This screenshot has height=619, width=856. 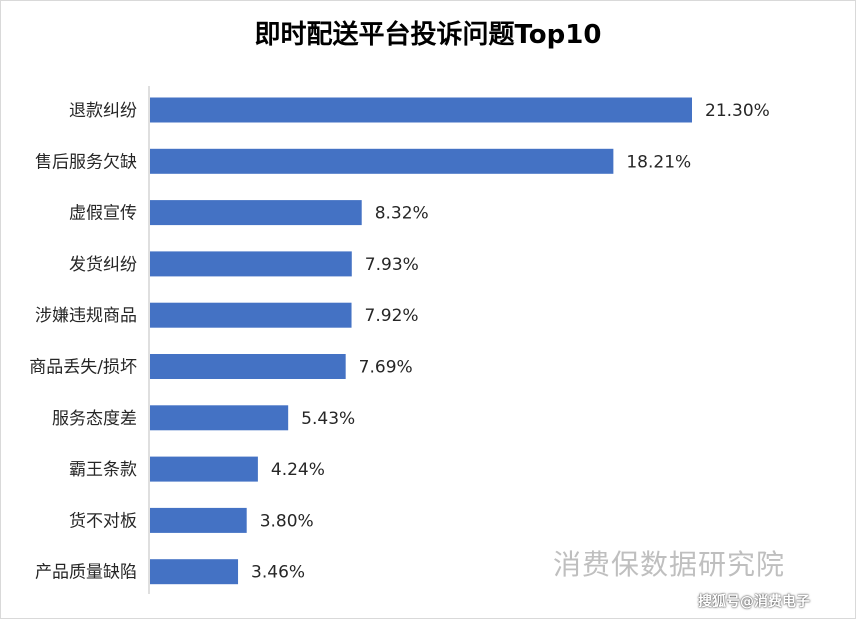 I want to click on category-label: 商品丢失/损坏, so click(x=83, y=368).